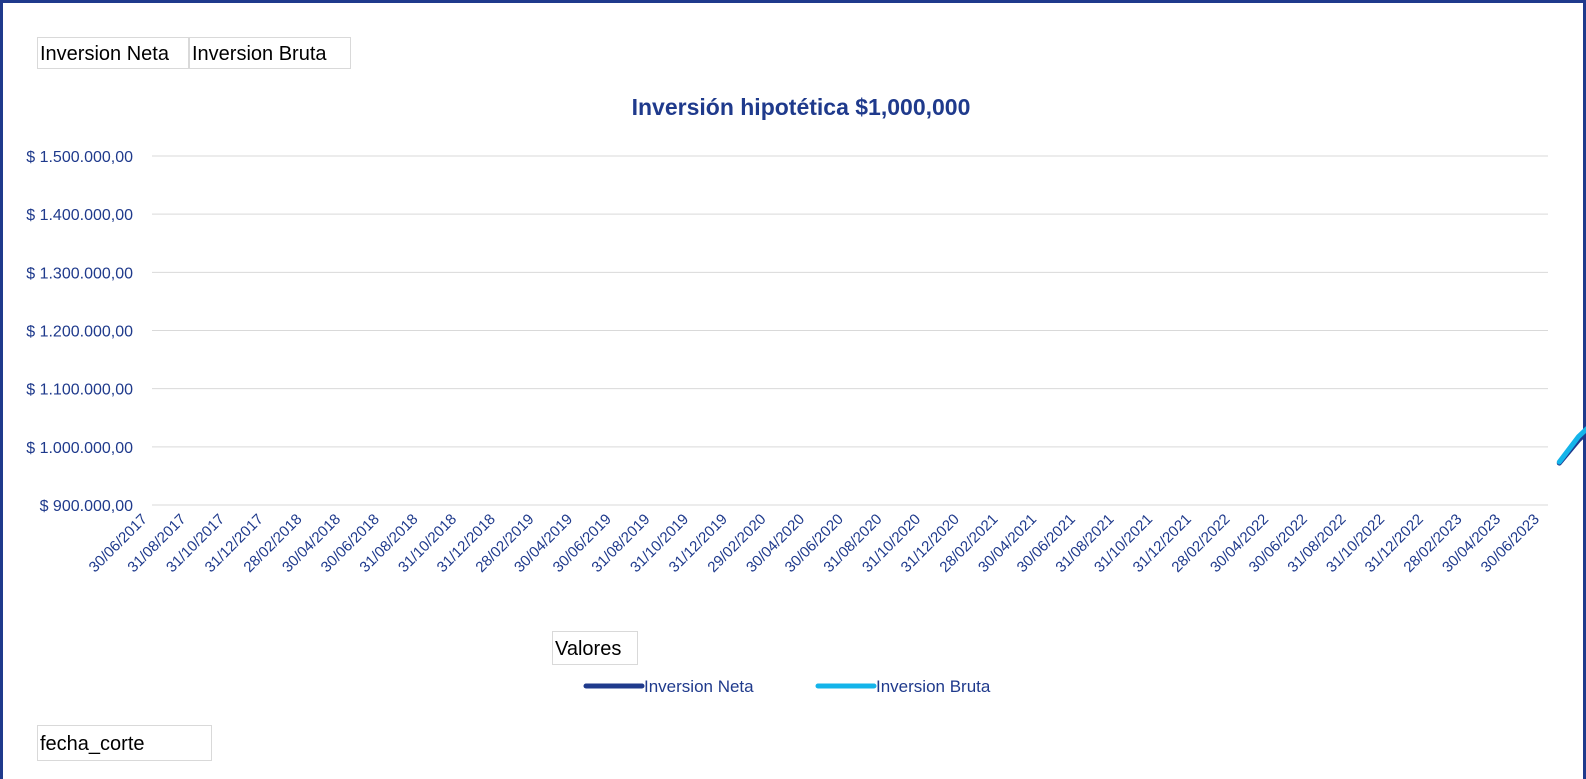 The image size is (1586, 779). What do you see at coordinates (79, 215) in the screenshot?
I see `y-tick-label: $ 1.400.000,00` at bounding box center [79, 215].